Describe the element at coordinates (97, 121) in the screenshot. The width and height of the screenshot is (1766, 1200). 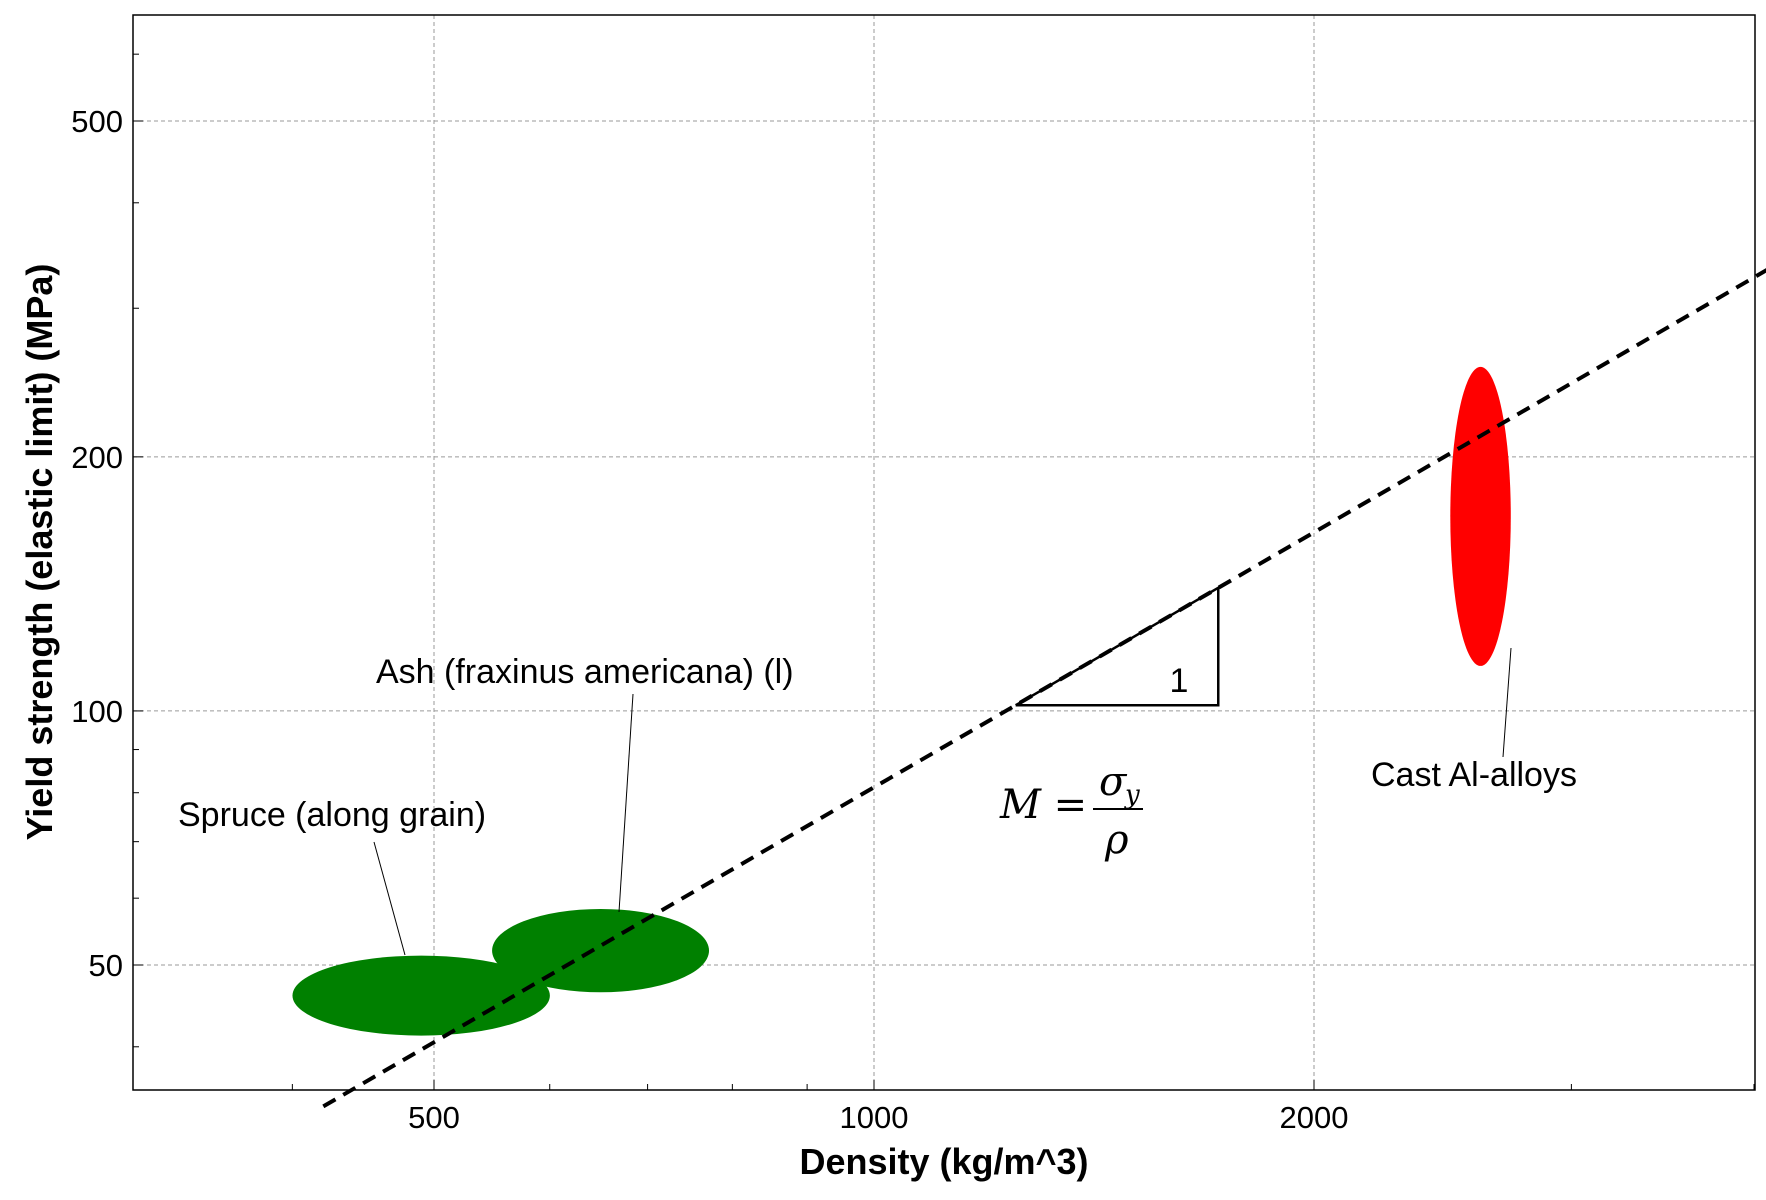
I see `y-tick-label: 500` at that location.